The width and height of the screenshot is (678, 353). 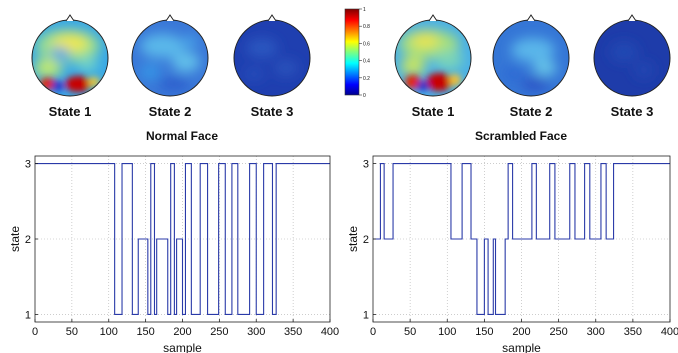 What do you see at coordinates (364, 96) in the screenshot?
I see `colorbar-tick-label: 0` at bounding box center [364, 96].